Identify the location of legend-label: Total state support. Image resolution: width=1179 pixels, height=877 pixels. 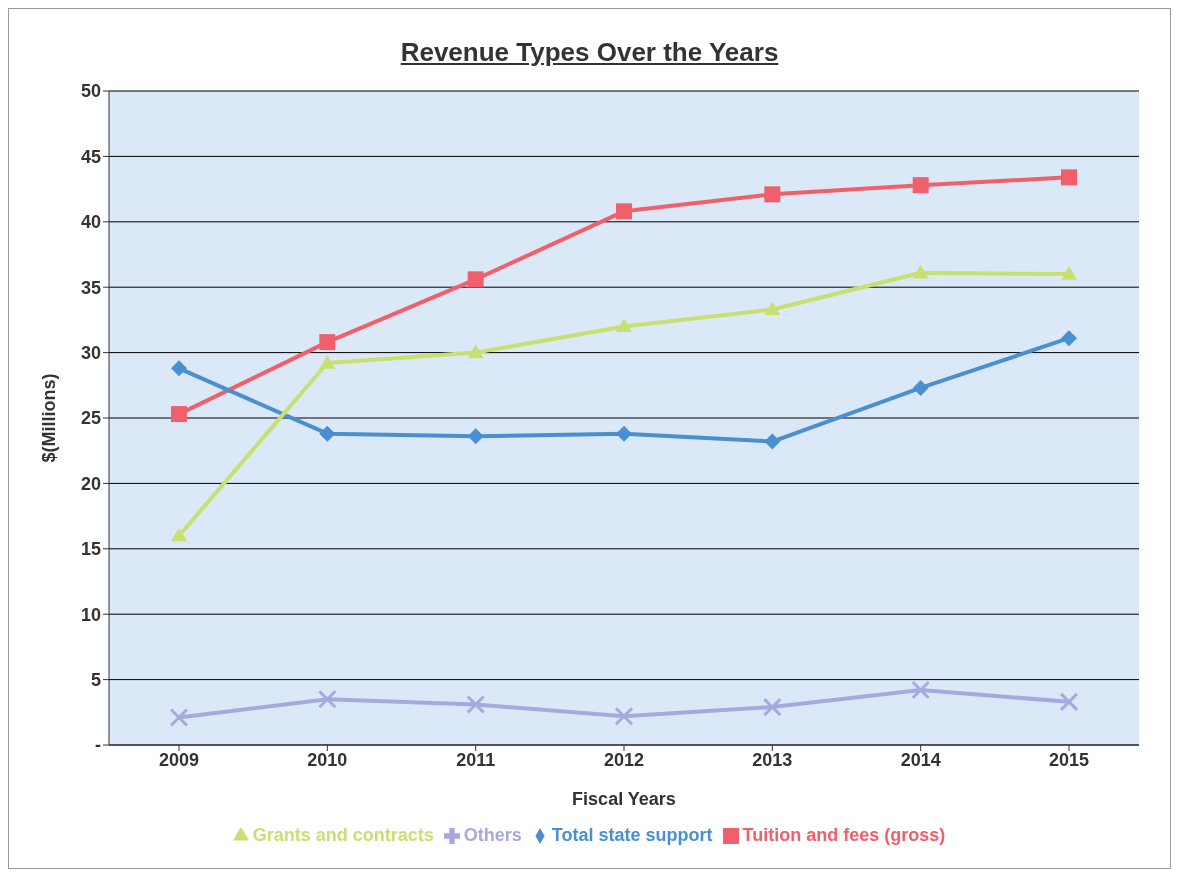
(632, 835).